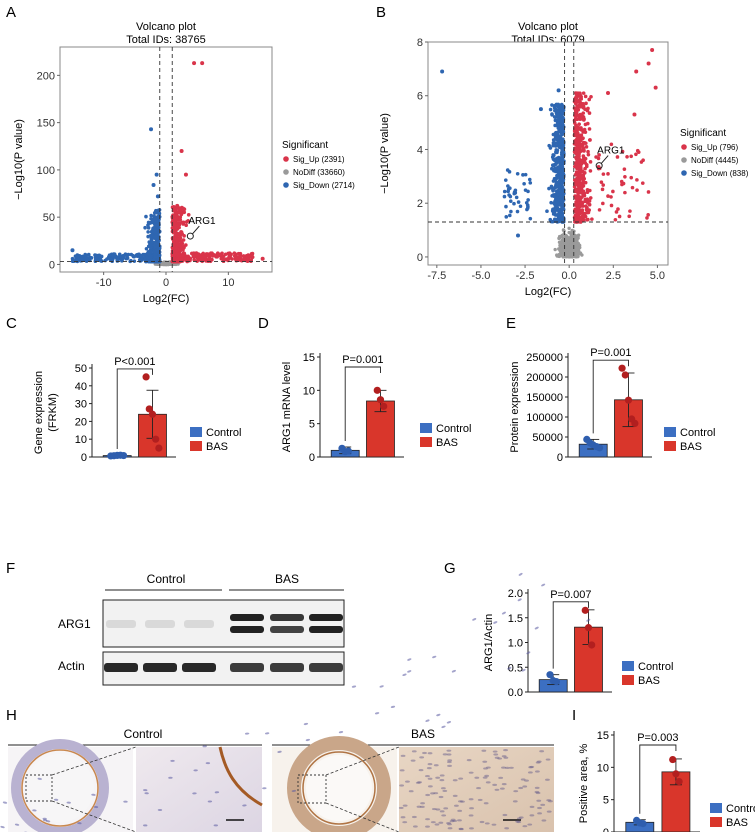  What do you see at coordinates (11, 715) in the screenshot?
I see `panel-label-h: H` at bounding box center [11, 715].